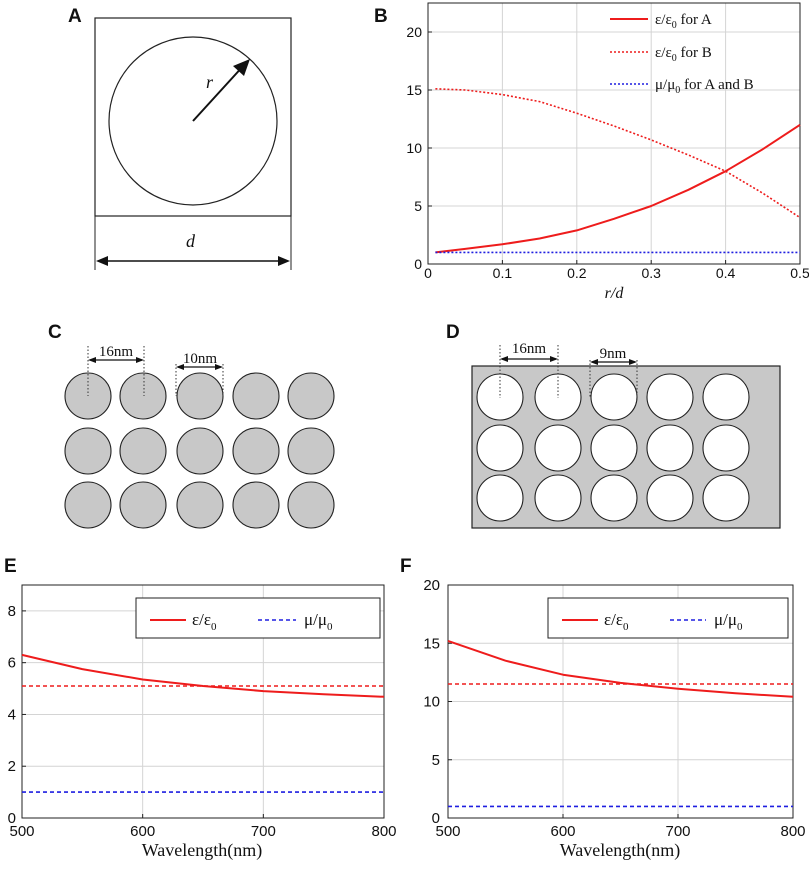 The width and height of the screenshot is (809, 876). I want to click on panel-e-label: E, so click(10, 566).